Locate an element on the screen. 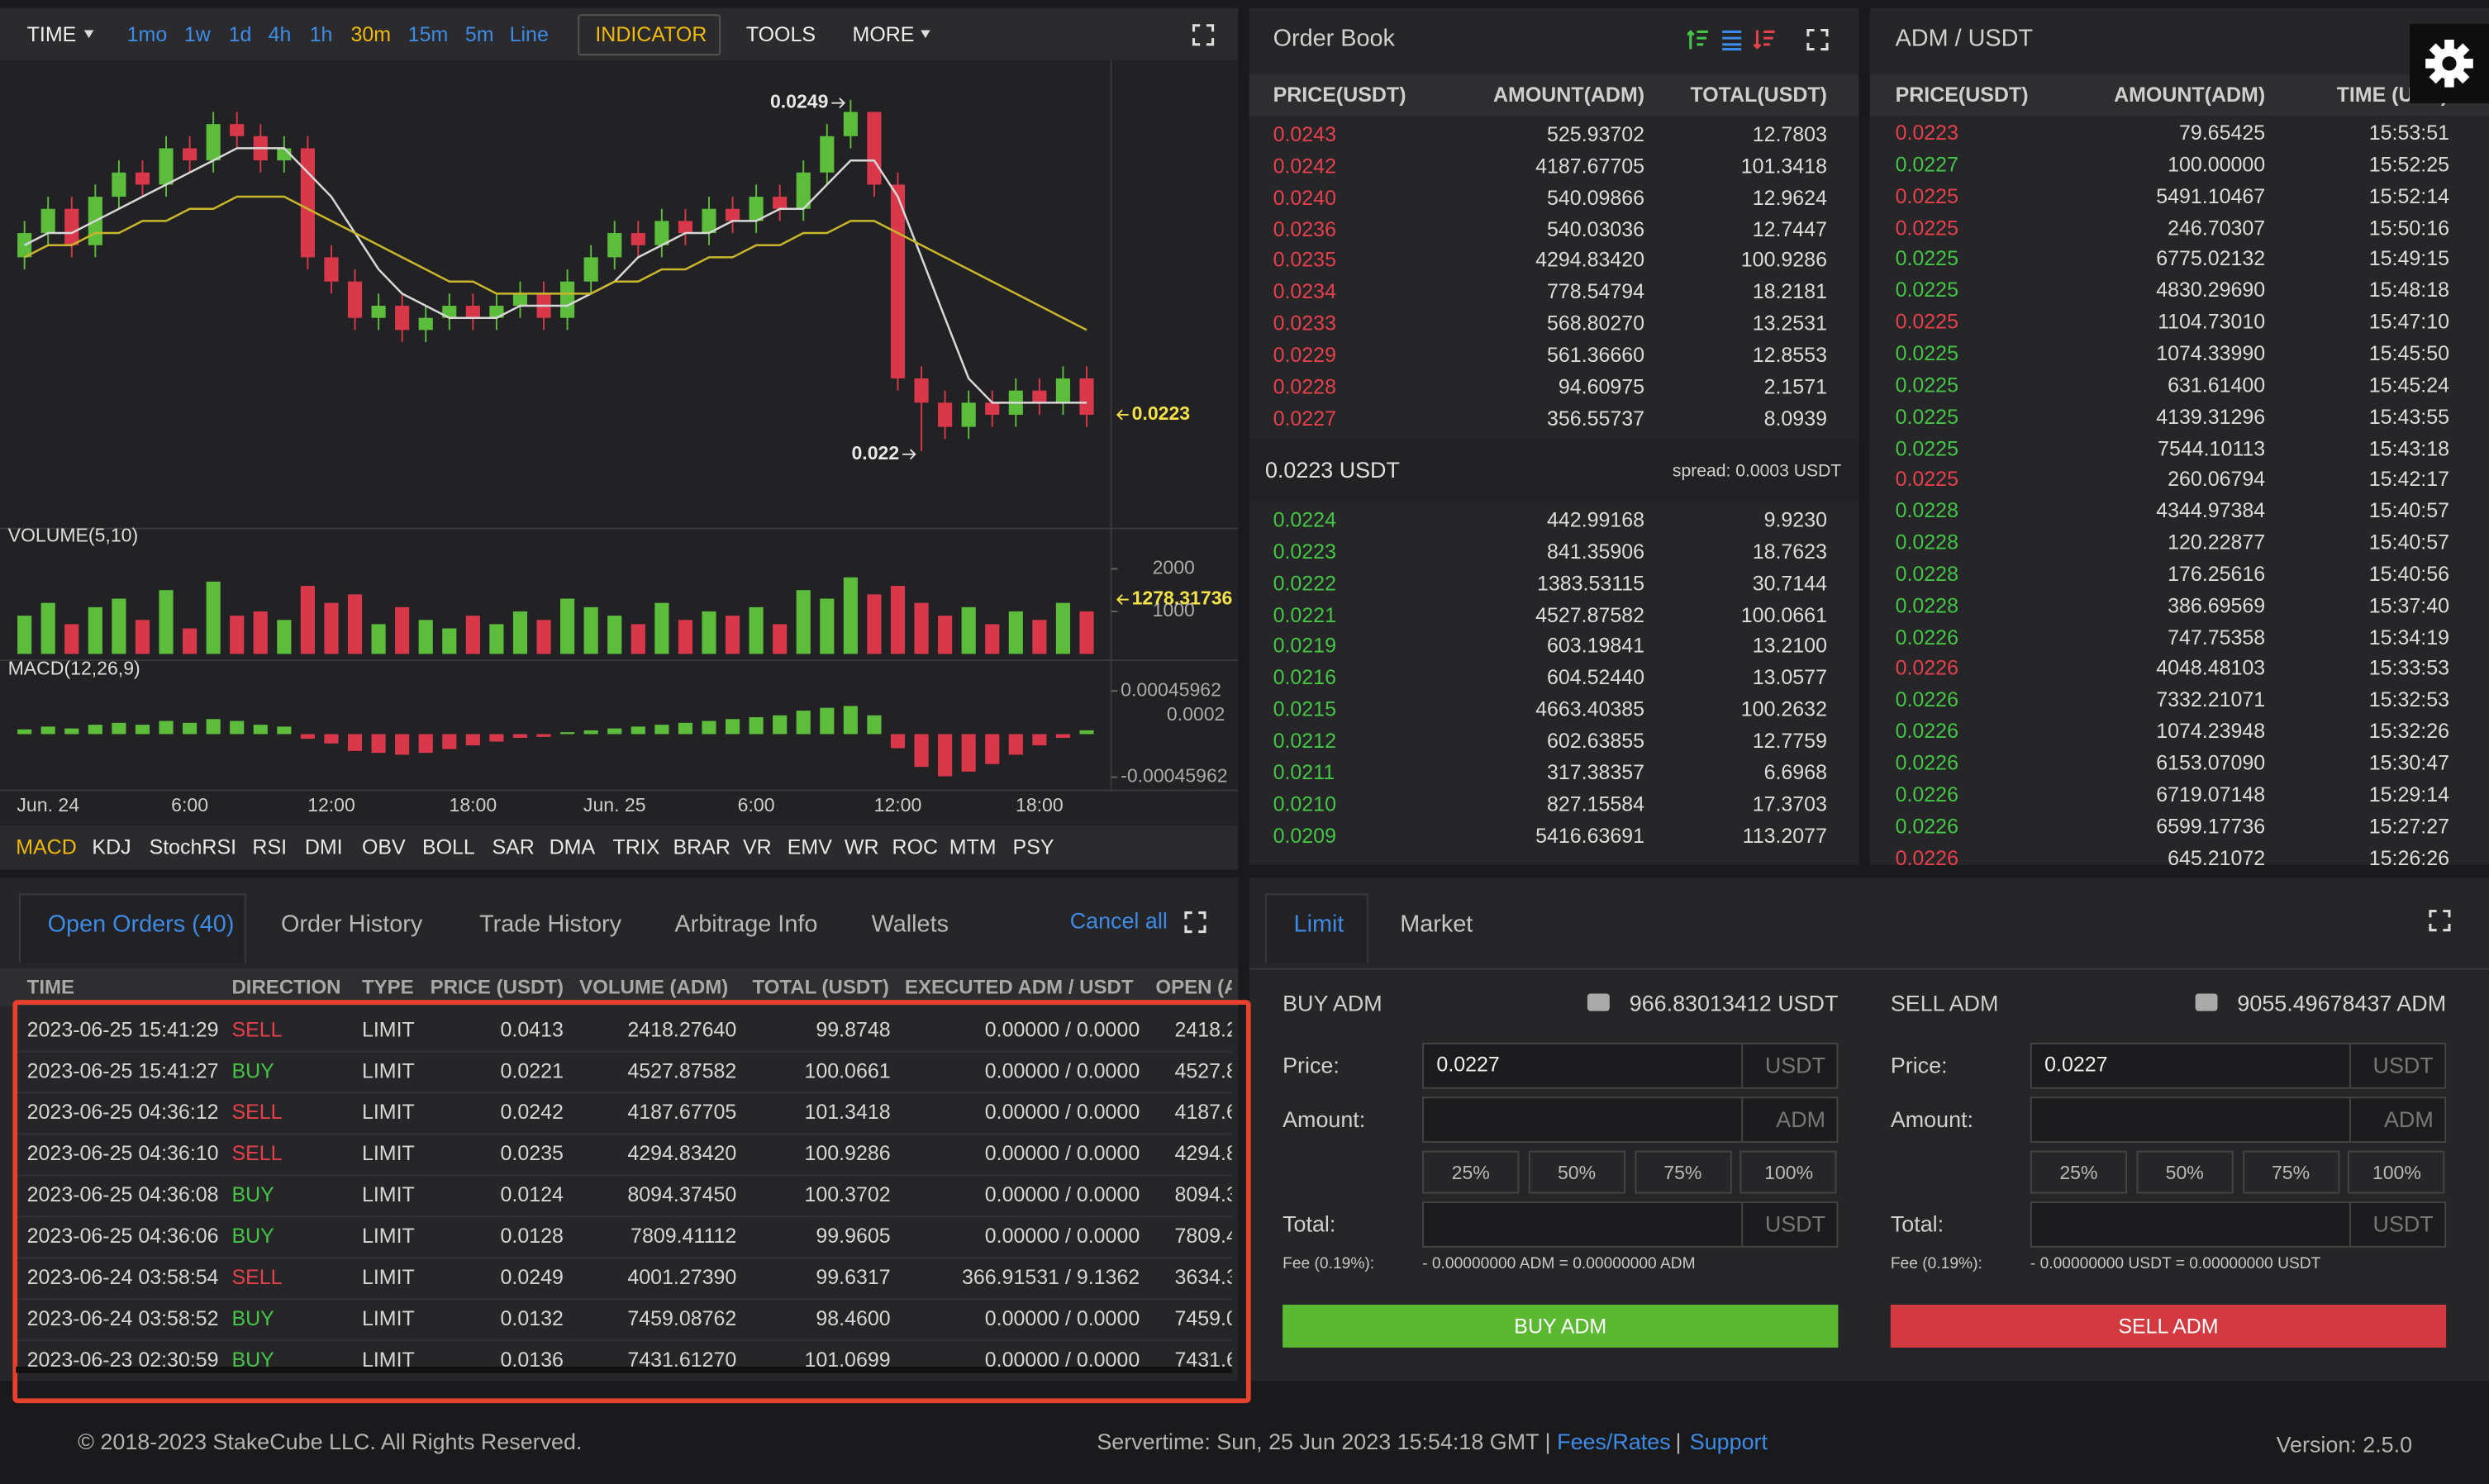 Image resolution: width=2489 pixels, height=1484 pixels. settings-button is located at coordinates (2449, 63).